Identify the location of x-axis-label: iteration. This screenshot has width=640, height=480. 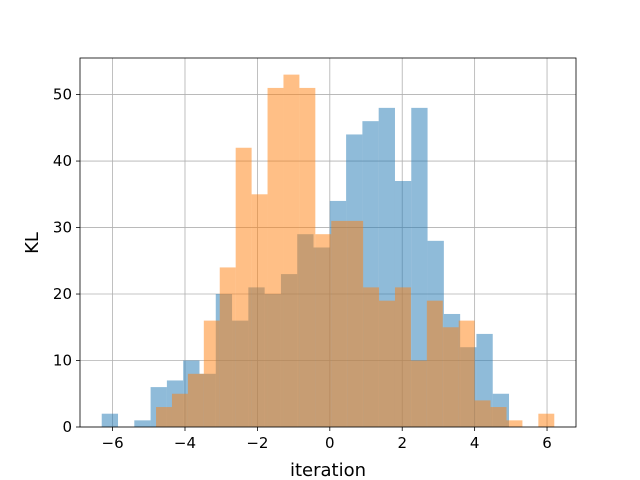
(328, 470).